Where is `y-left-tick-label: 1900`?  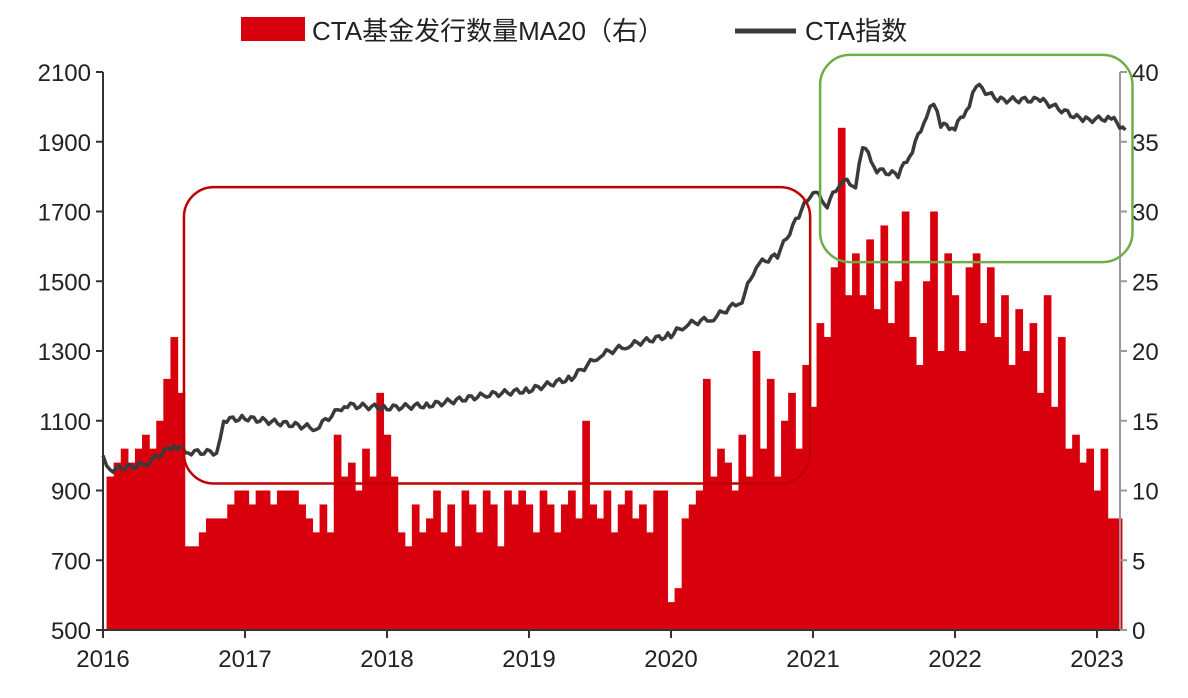
y-left-tick-label: 1900 is located at coordinates (64, 143).